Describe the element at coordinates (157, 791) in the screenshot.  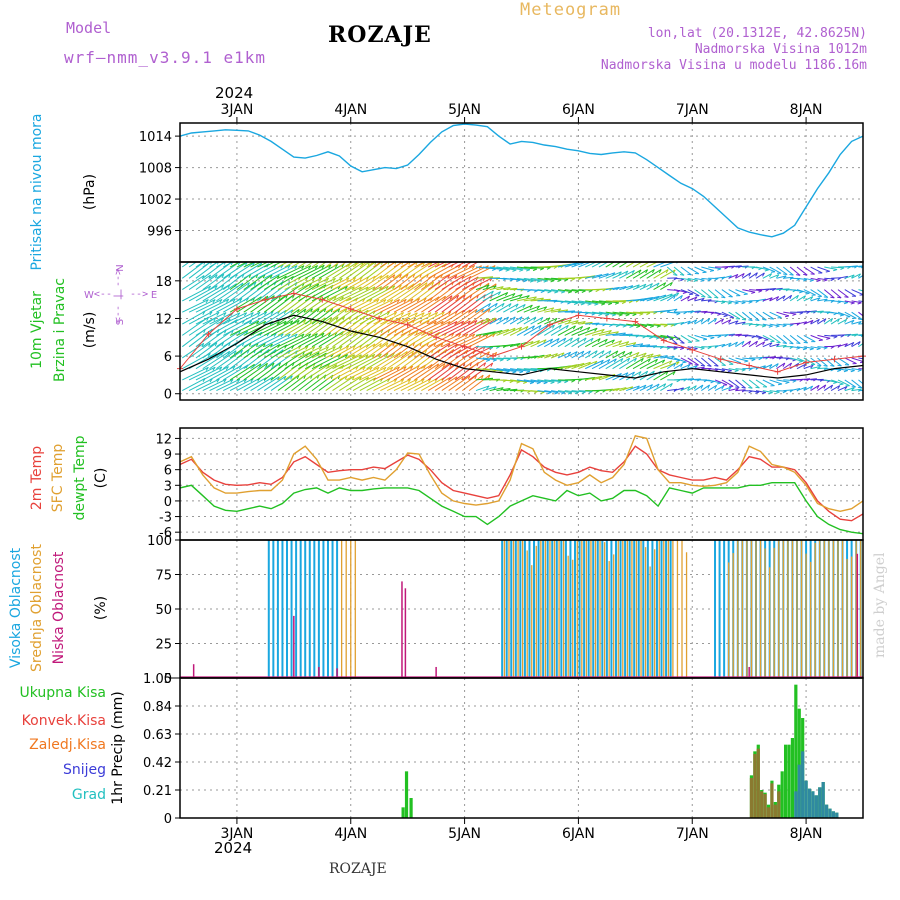
I see `y-tick-label: 0.21` at that location.